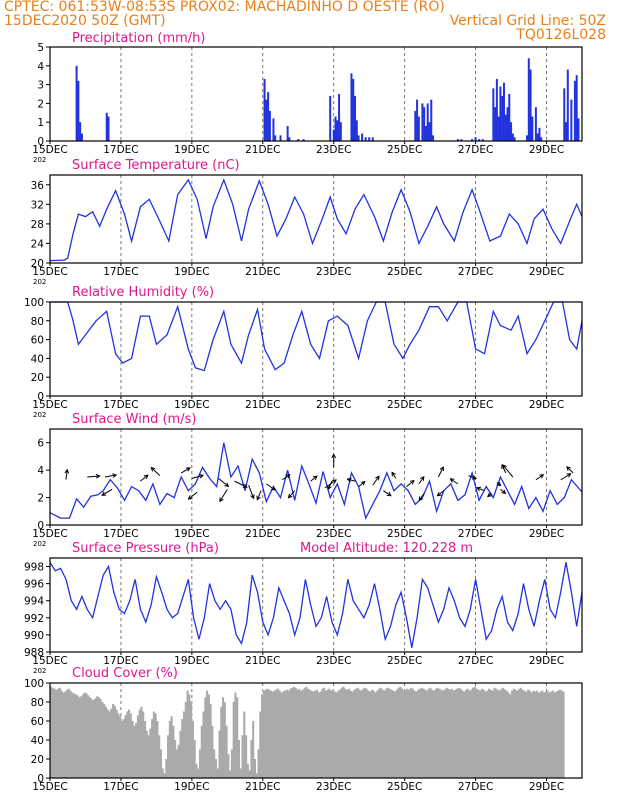  What do you see at coordinates (561, 35) in the screenshot?
I see `header-model-code: TQ0126L028` at bounding box center [561, 35].